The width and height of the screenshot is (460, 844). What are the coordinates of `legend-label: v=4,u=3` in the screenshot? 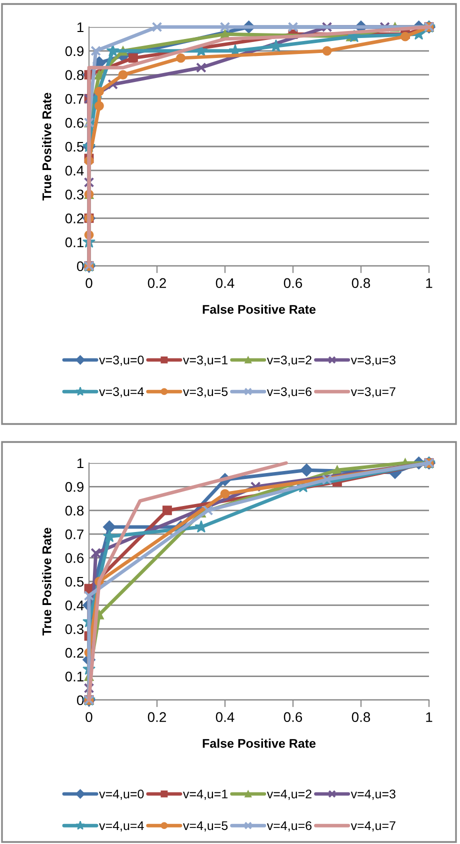 It's located at (373, 795).